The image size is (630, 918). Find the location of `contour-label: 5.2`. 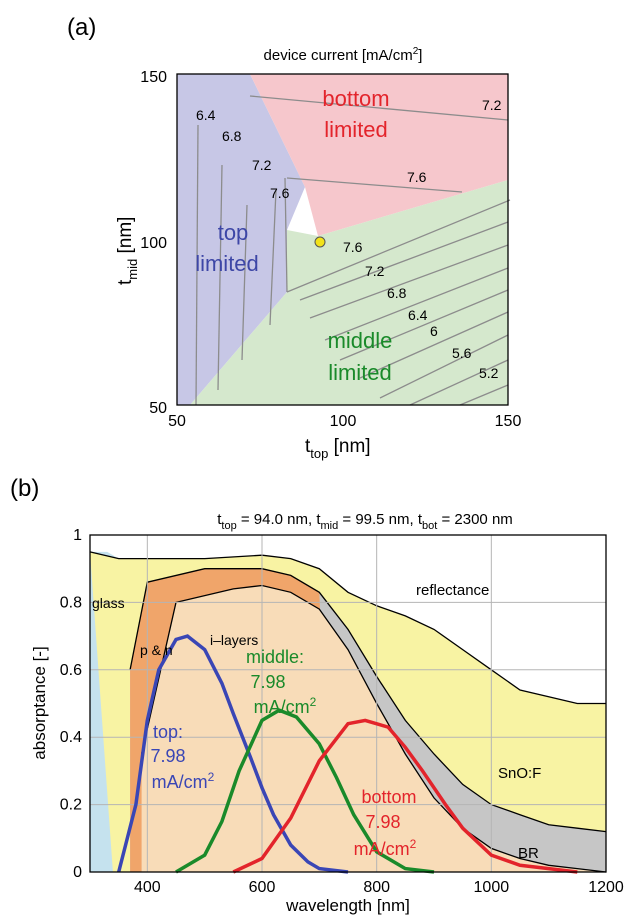

contour-label: 5.2 is located at coordinates (489, 373).